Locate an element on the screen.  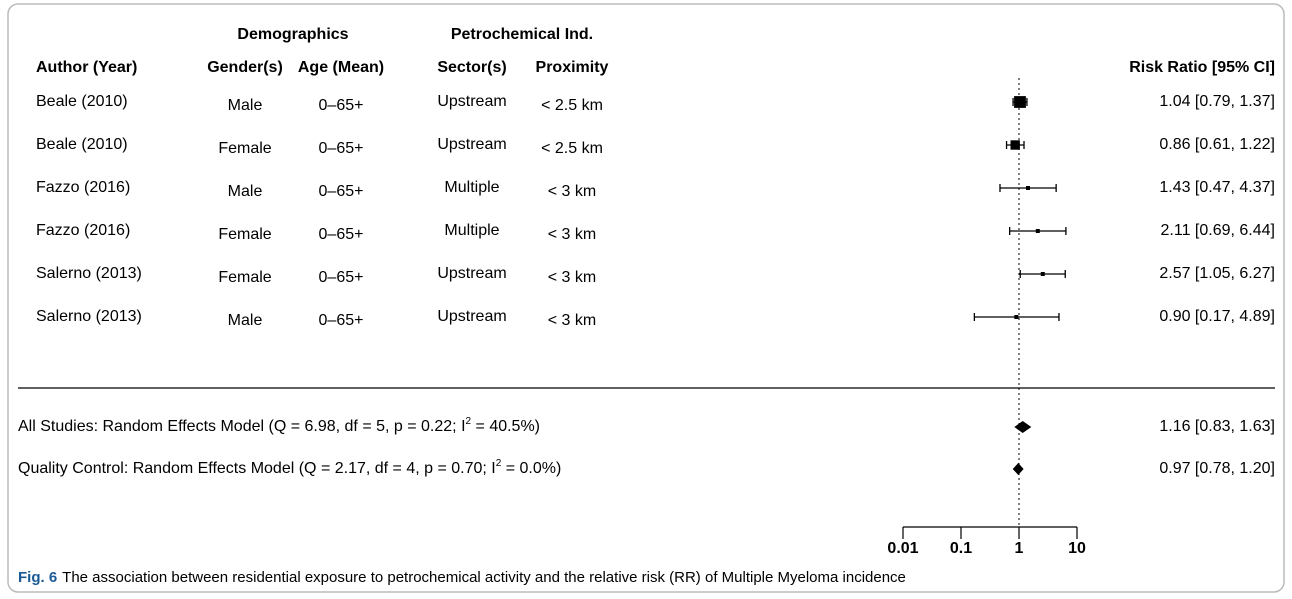
value-label: 0.86 [0.61, 1.22] is located at coordinates (1217, 144).